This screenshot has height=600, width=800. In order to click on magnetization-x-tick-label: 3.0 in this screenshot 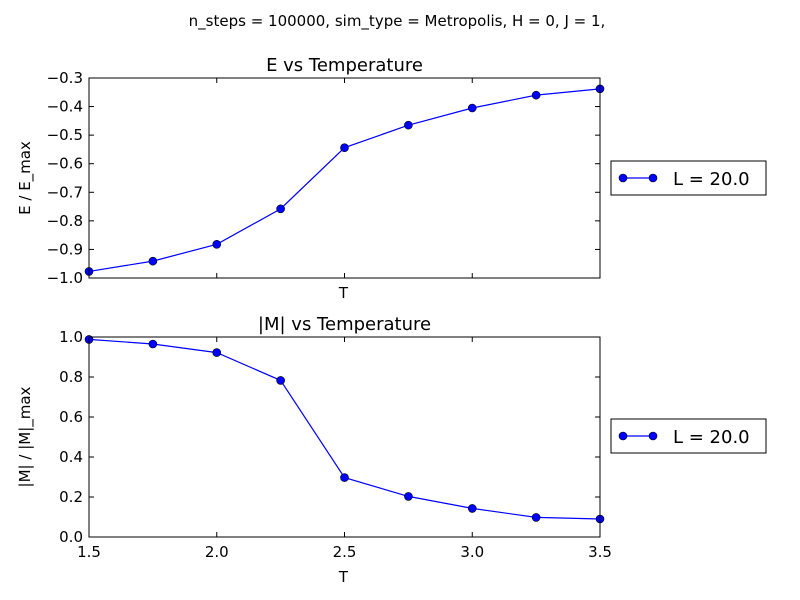, I will do `click(472, 552)`.